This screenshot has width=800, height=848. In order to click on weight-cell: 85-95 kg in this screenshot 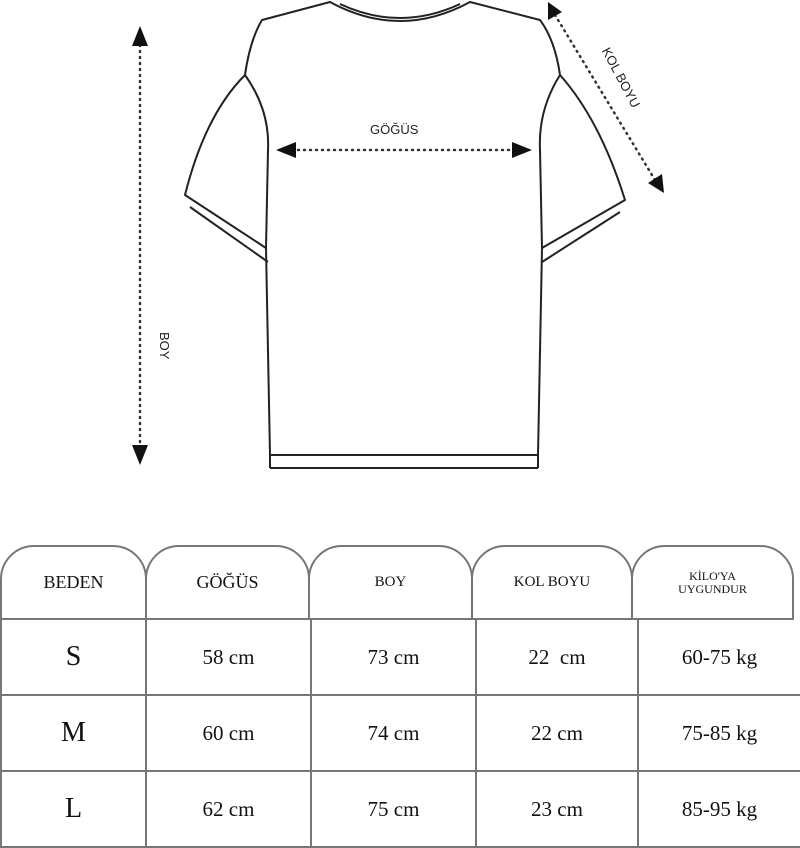, I will do `click(719, 810)`.